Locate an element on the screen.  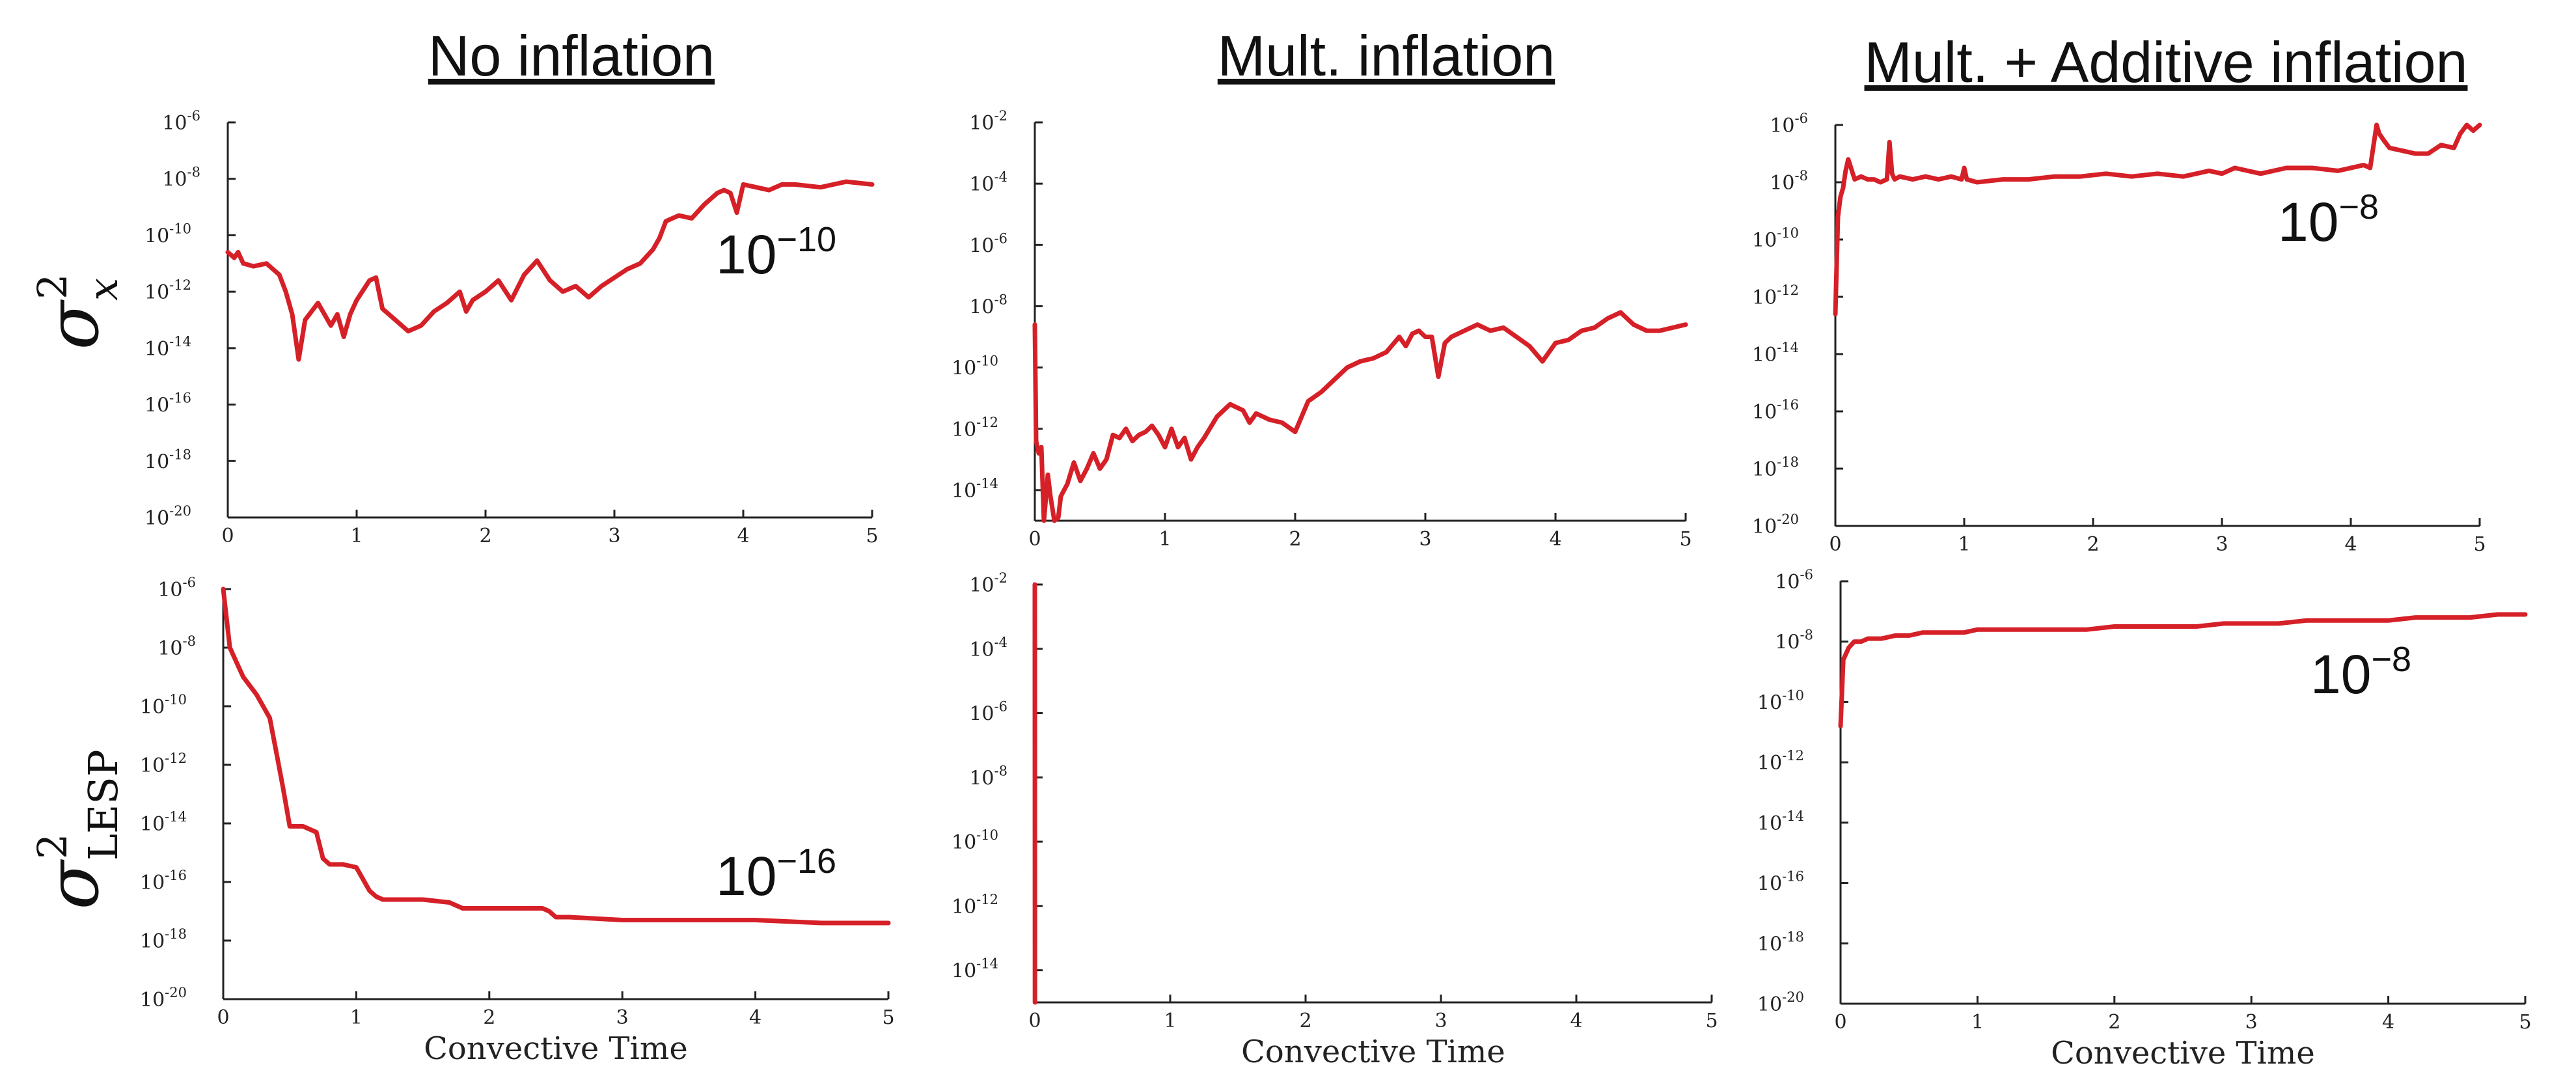
row-label-subscript: LESP is located at coordinates (103, 805).